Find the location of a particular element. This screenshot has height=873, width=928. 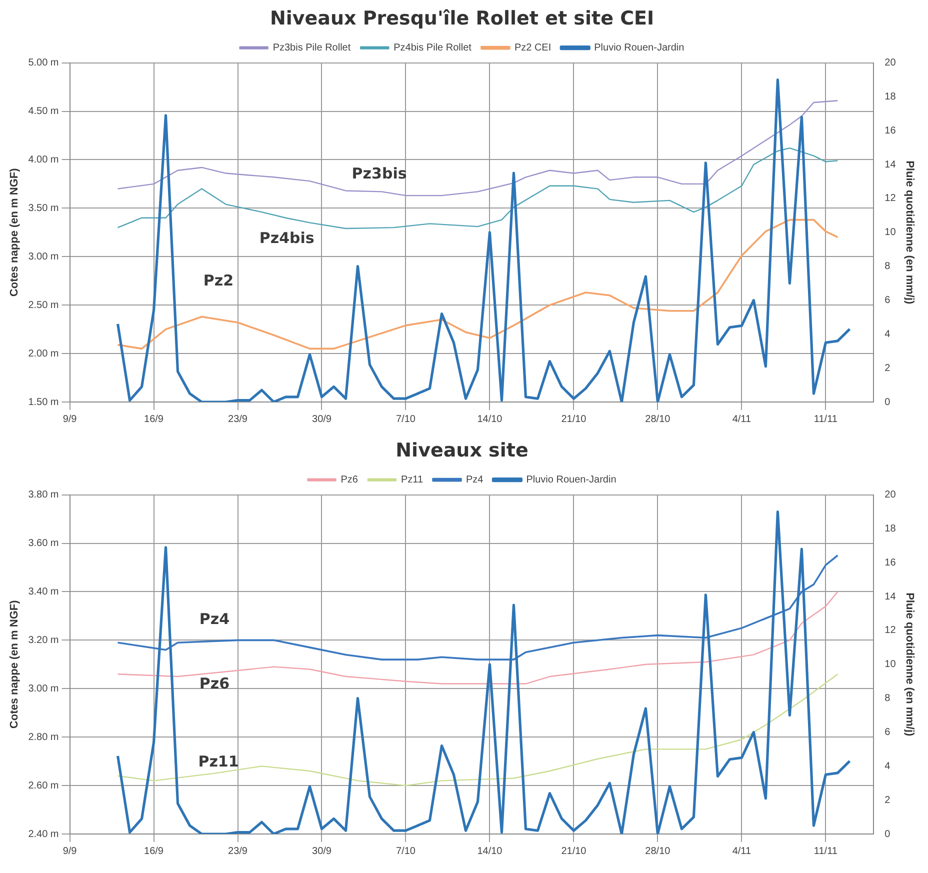

y-tick-label: 2.40 m is located at coordinates (43, 834).